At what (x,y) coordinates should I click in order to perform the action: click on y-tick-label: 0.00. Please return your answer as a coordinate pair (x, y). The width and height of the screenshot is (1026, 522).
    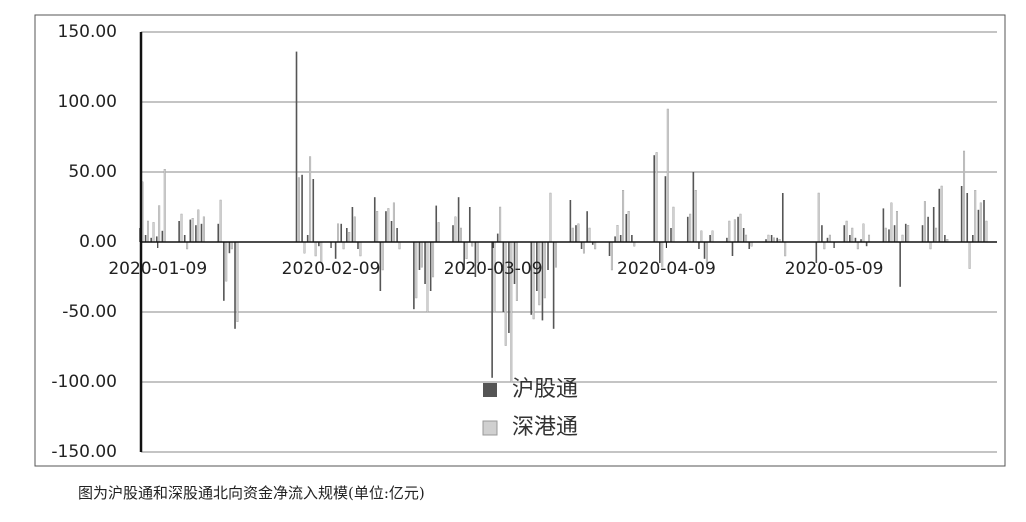
    Looking at the image, I should click on (98, 242).